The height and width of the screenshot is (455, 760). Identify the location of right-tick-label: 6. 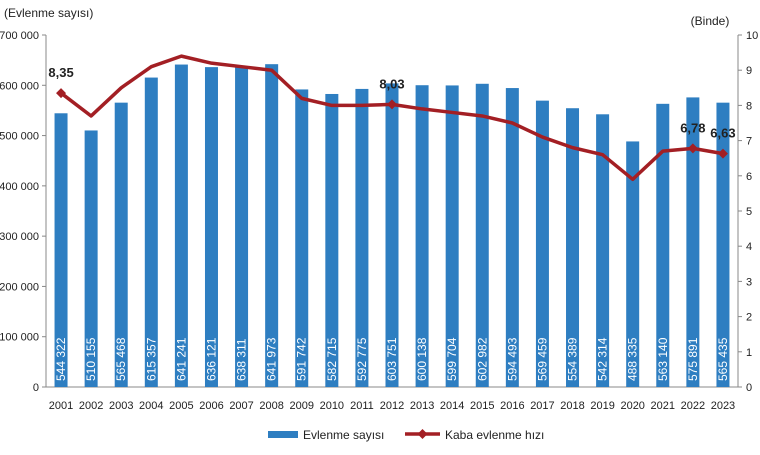
(749, 177).